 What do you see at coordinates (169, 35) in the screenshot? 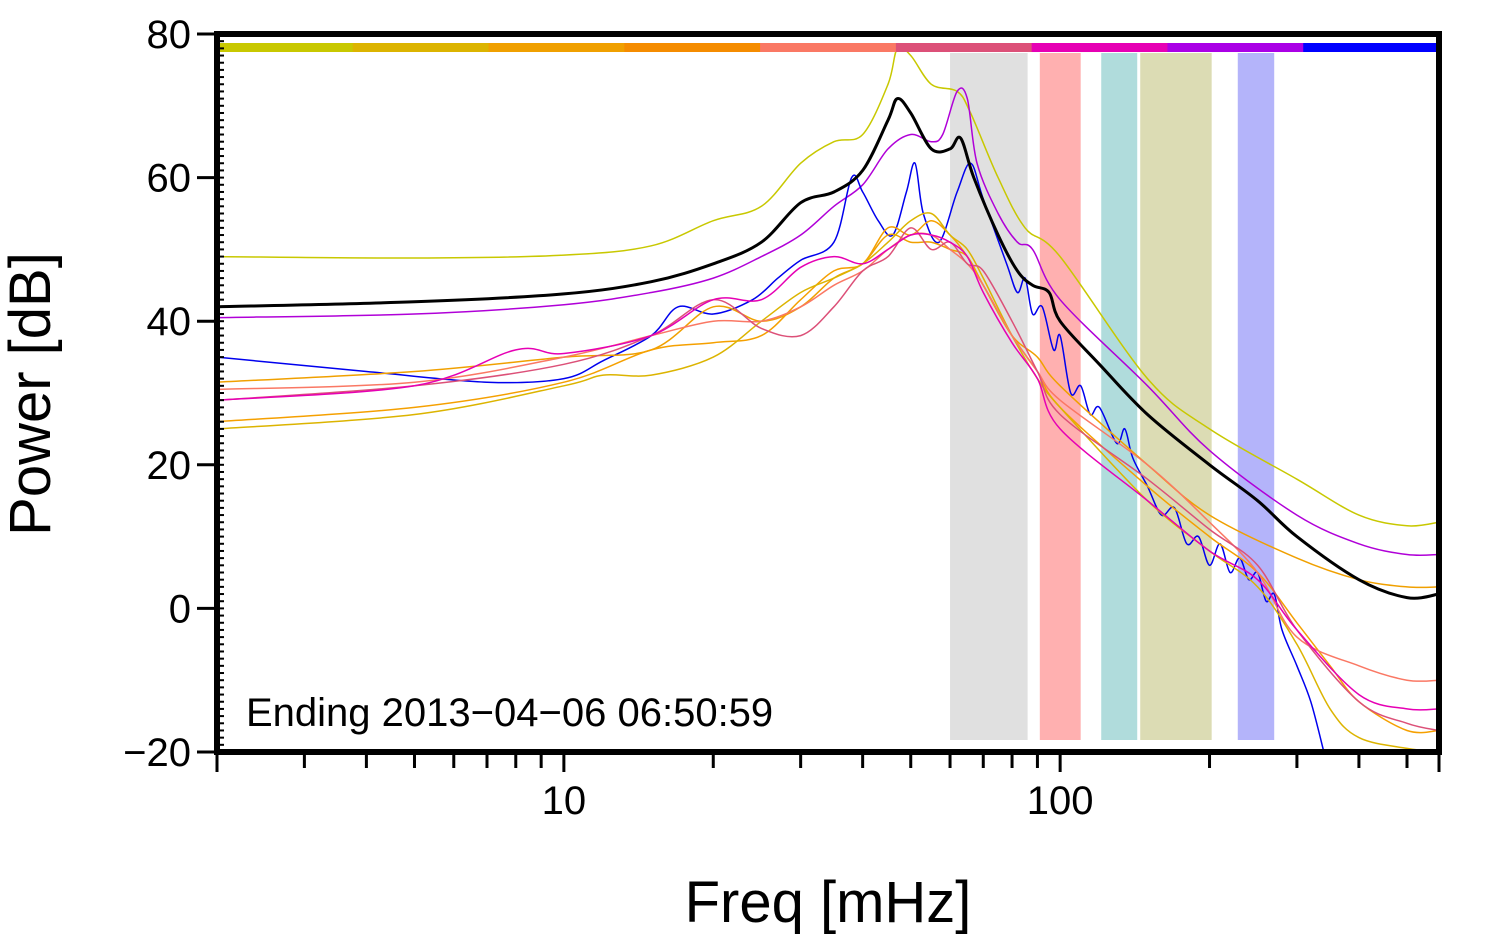
I see `y-tick-label: 80` at bounding box center [169, 35].